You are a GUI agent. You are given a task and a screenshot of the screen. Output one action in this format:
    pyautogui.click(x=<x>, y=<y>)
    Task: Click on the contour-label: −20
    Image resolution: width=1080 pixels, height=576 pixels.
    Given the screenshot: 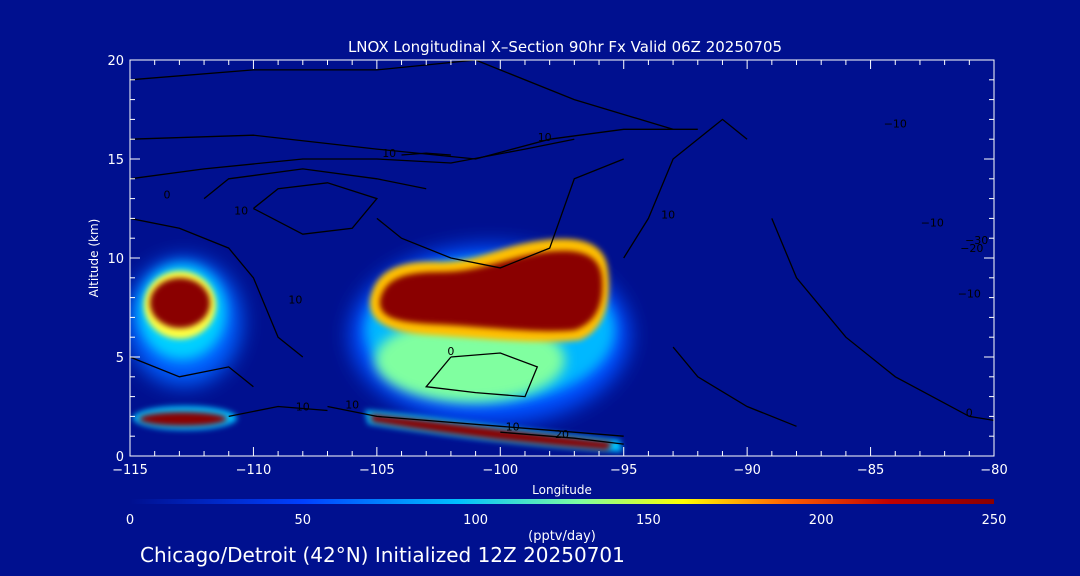 What is the action you would take?
    pyautogui.click(x=971, y=248)
    